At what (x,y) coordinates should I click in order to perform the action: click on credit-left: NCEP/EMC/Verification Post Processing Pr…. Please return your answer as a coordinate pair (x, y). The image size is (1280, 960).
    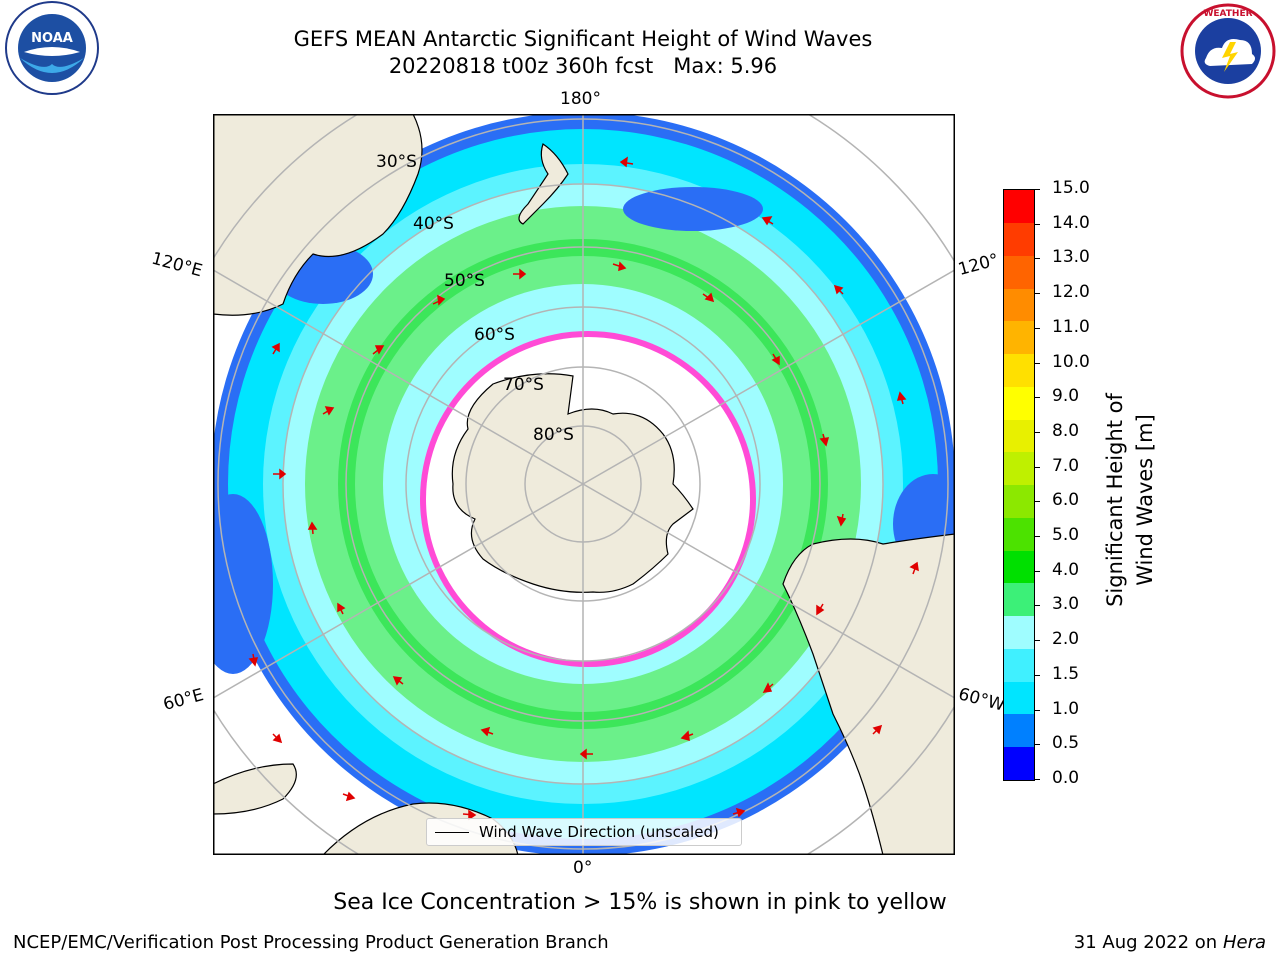
    Looking at the image, I should click on (311, 942).